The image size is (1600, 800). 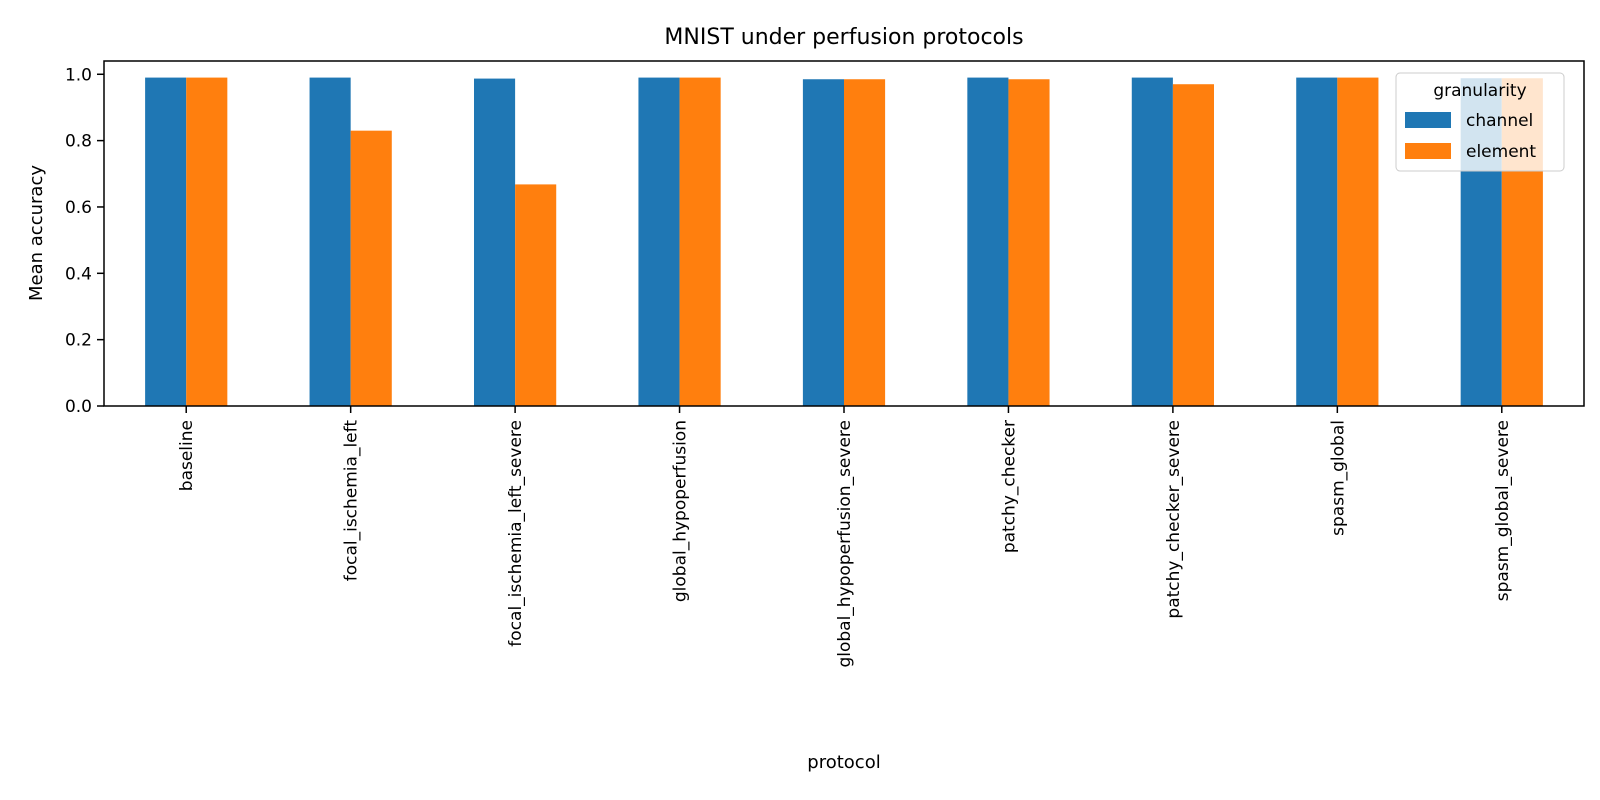 What do you see at coordinates (78, 208) in the screenshot?
I see `y-tick-label: 0.6` at bounding box center [78, 208].